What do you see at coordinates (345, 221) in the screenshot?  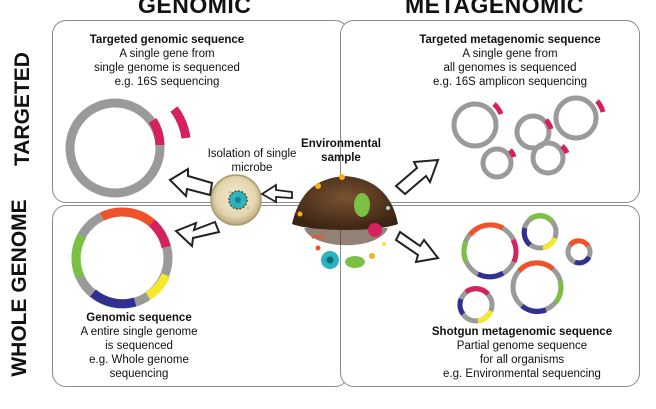 I see `environmental-sample-icon` at bounding box center [345, 221].